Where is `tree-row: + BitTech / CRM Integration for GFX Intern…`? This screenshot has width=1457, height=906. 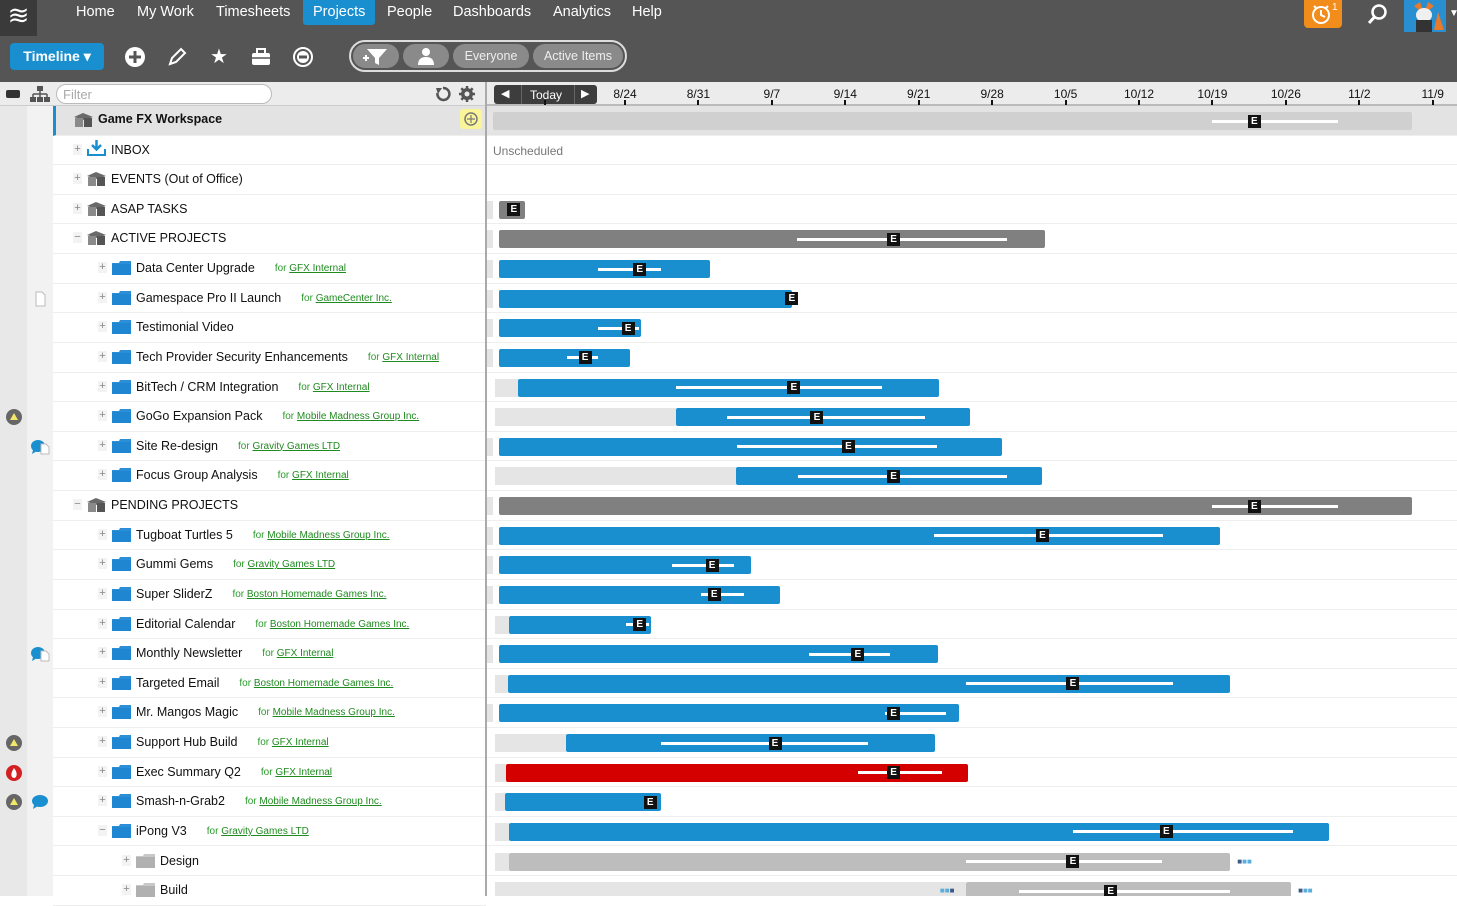 tree-row: + BitTech / CRM Integration for GFX Intern… is located at coordinates (269, 388).